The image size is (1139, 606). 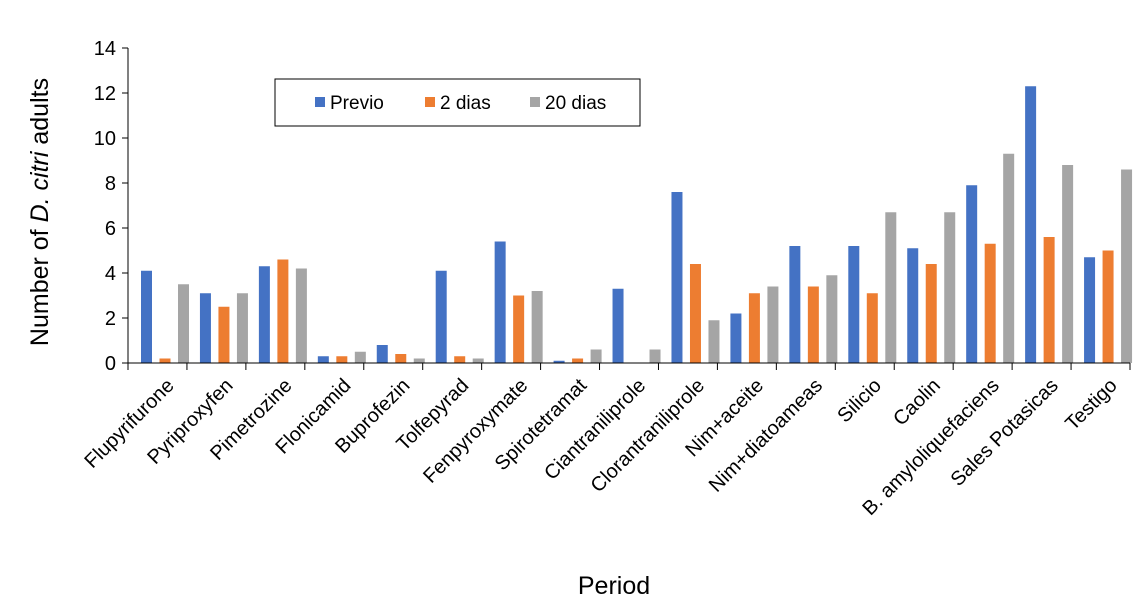 I want to click on y-axis-title: Number of D. citri adults, so click(x=40, y=212).